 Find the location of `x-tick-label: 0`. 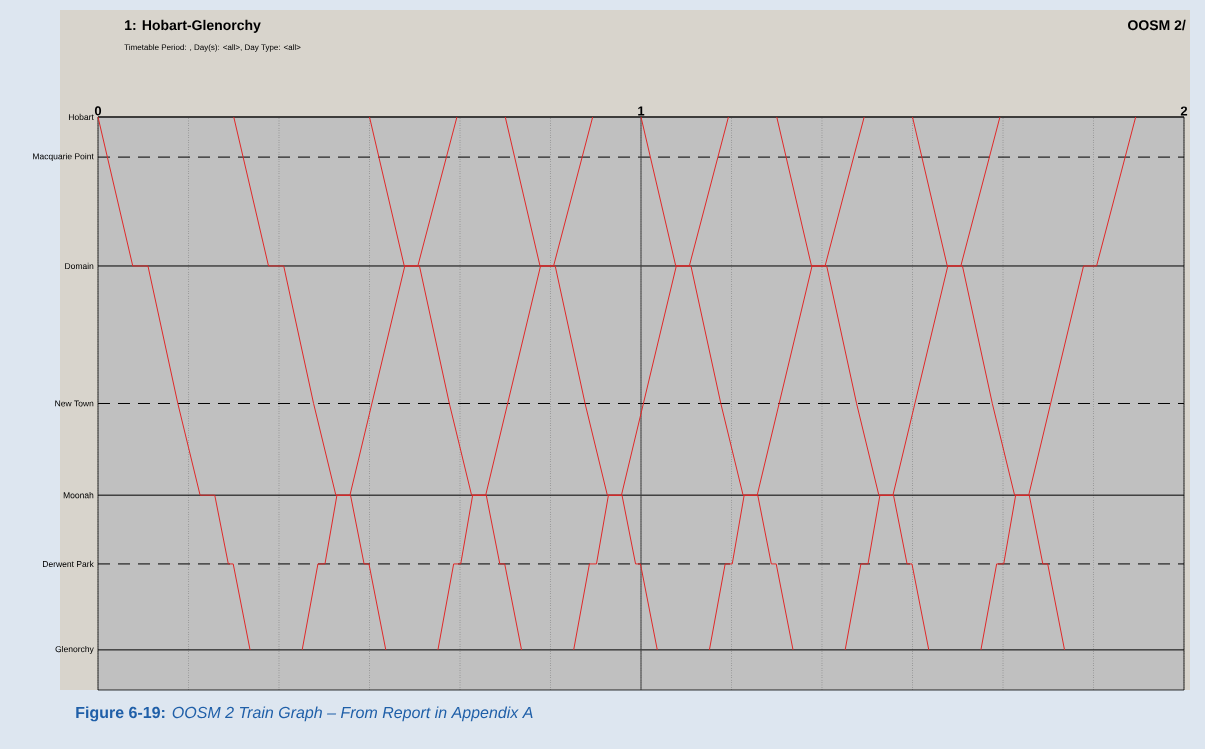

x-tick-label: 0 is located at coordinates (98, 111).